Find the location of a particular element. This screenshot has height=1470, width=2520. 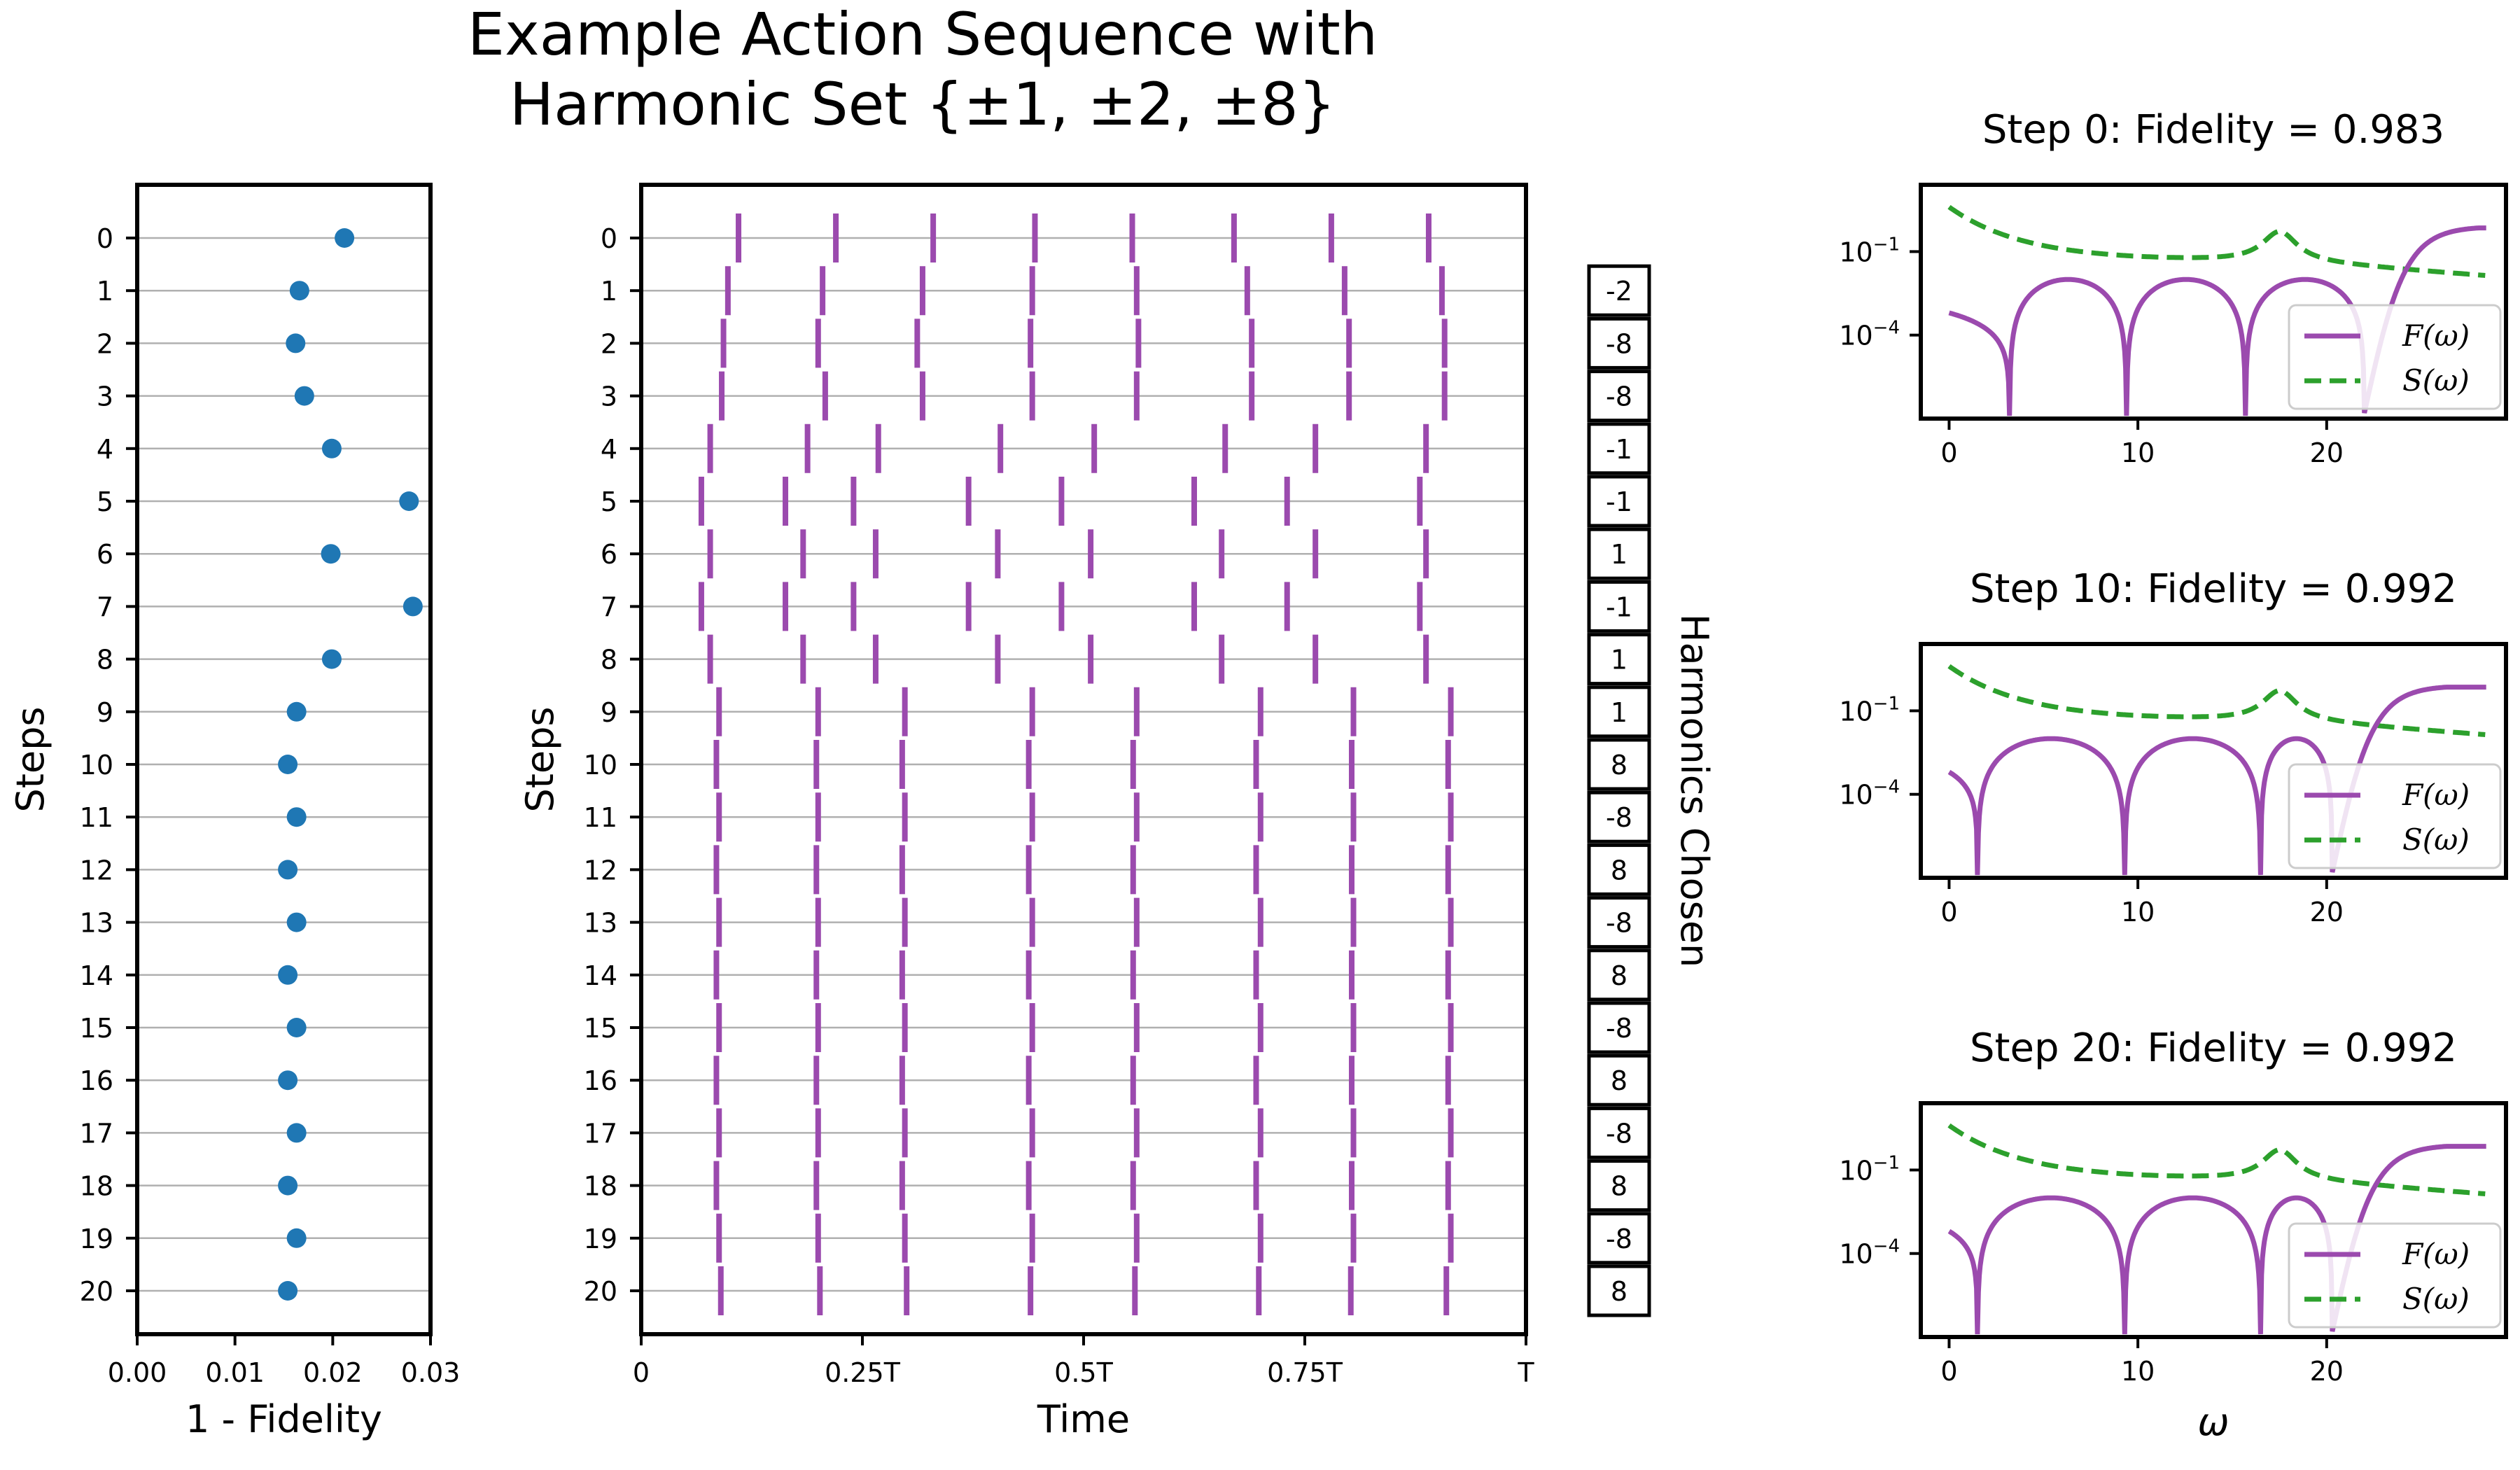

ytick-label: 19 is located at coordinates (96, 1239).